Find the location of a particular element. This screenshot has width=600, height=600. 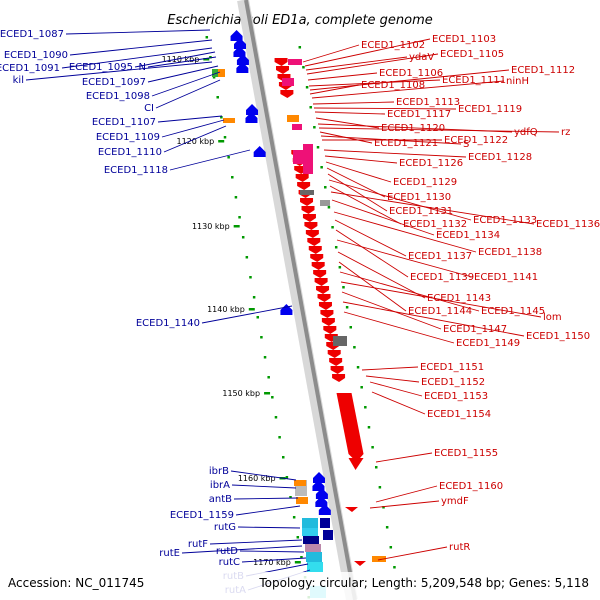

right-gene-label: ninH is located at coordinates (517, 81).